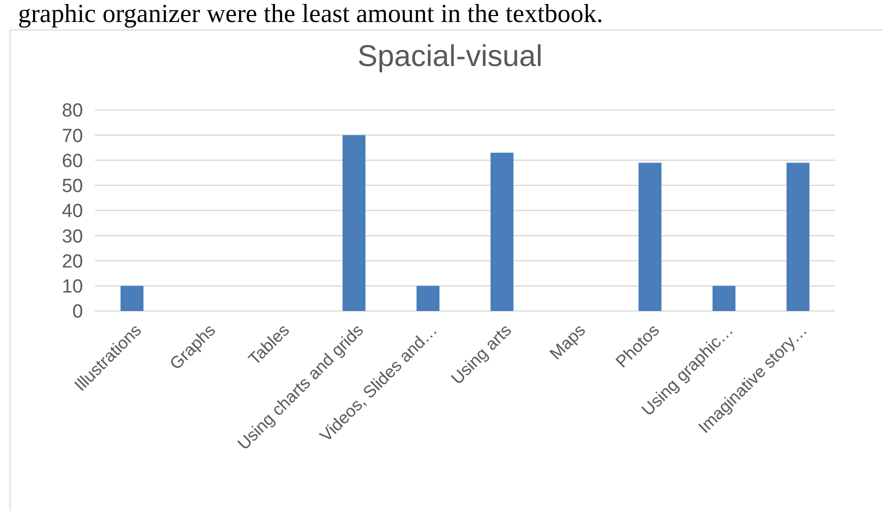 The width and height of the screenshot is (882, 511). What do you see at coordinates (77, 312) in the screenshot?
I see `y-tick-label: 0` at bounding box center [77, 312].